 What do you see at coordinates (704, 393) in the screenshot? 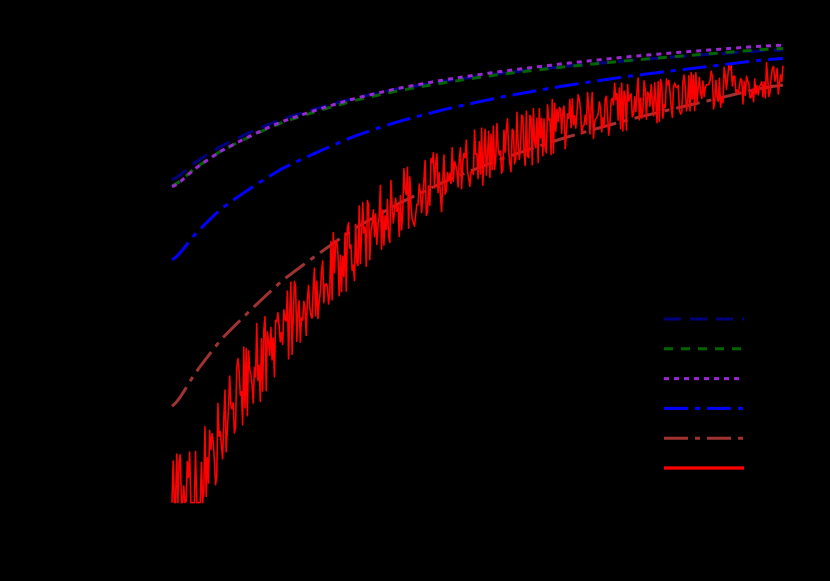
I see `legend-group` at bounding box center [704, 393].